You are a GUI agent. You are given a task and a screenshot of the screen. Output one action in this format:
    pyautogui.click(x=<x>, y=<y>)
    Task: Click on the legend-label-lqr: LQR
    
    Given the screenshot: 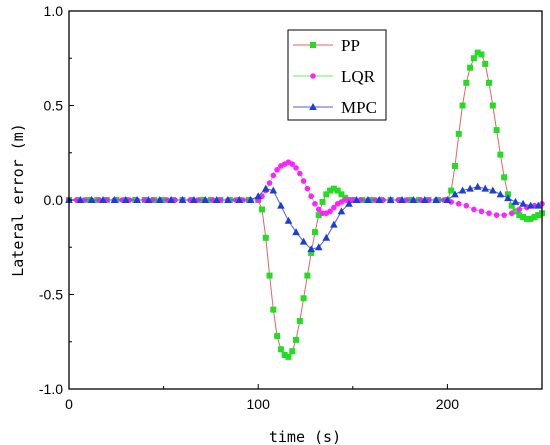 What is the action you would take?
    pyautogui.click(x=358, y=76)
    